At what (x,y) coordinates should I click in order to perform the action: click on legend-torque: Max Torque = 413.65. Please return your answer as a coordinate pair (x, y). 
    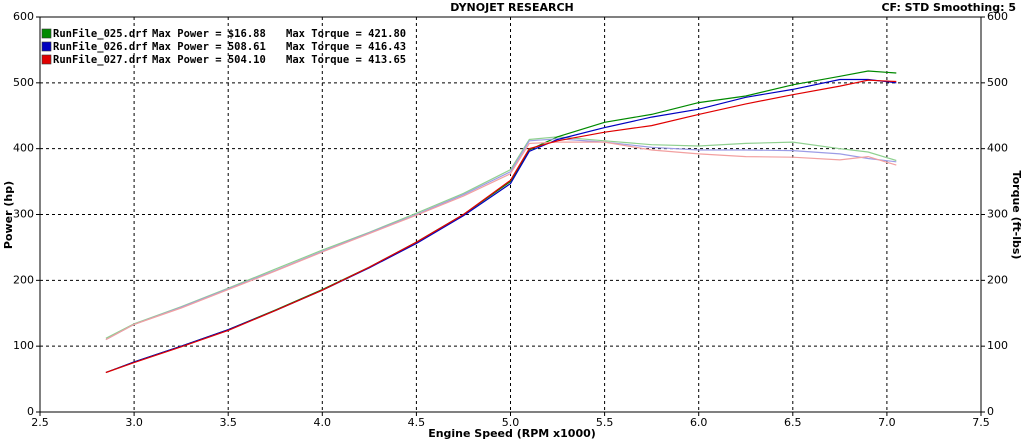
    Looking at the image, I should click on (346, 60).